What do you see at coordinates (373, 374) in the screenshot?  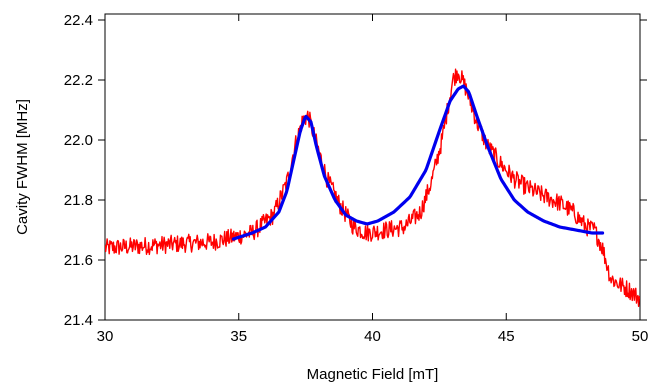 I see `x-axis-label: Magnetic Field [mT]` at bounding box center [373, 374].